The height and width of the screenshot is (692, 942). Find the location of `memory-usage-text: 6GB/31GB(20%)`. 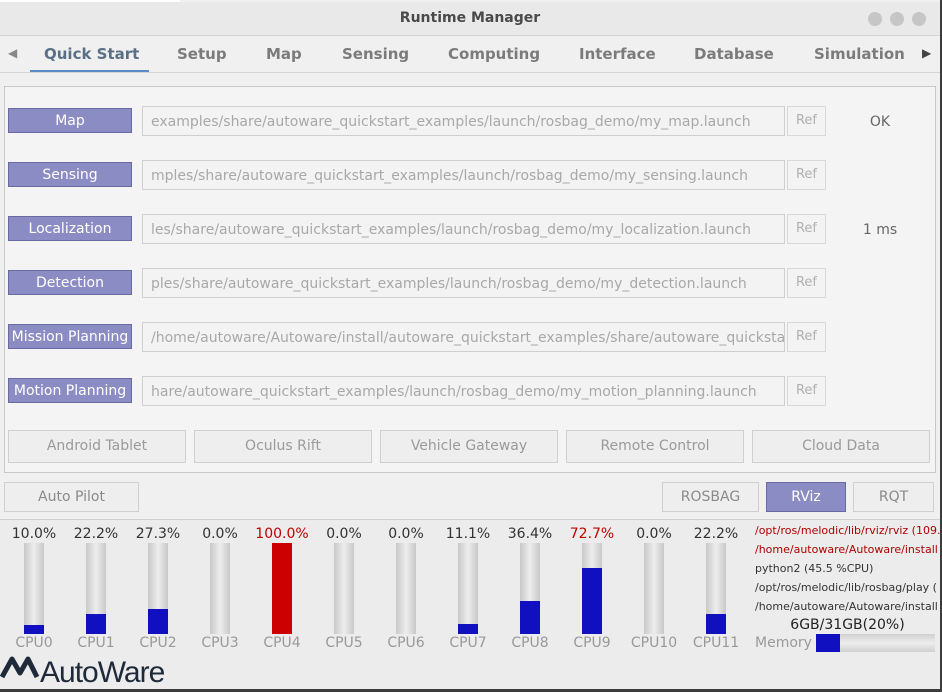

memory-usage-text: 6GB/31GB(20%) is located at coordinates (847, 625).